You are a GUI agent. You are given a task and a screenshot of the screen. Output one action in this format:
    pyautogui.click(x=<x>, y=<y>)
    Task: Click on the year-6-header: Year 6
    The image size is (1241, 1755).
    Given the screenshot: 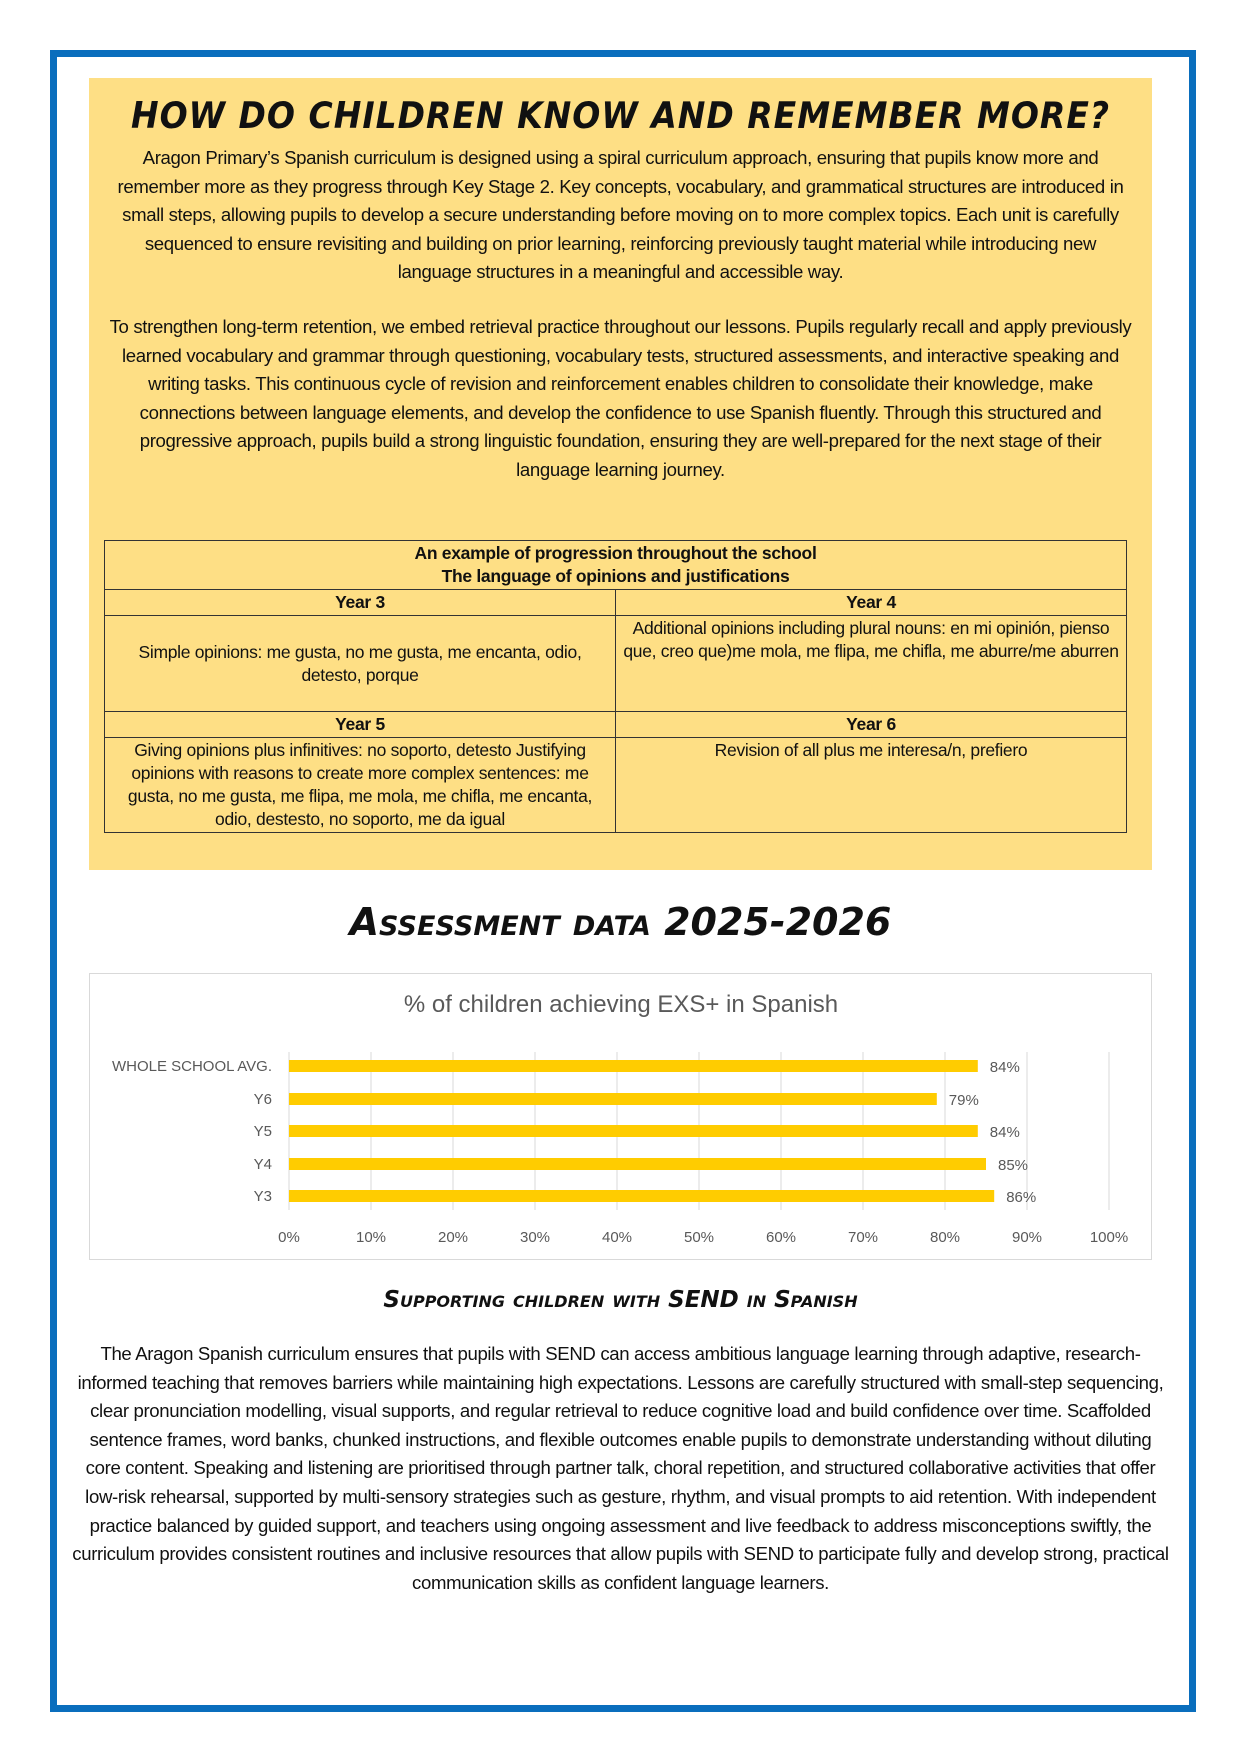 What is the action you would take?
    pyautogui.click(x=871, y=724)
    